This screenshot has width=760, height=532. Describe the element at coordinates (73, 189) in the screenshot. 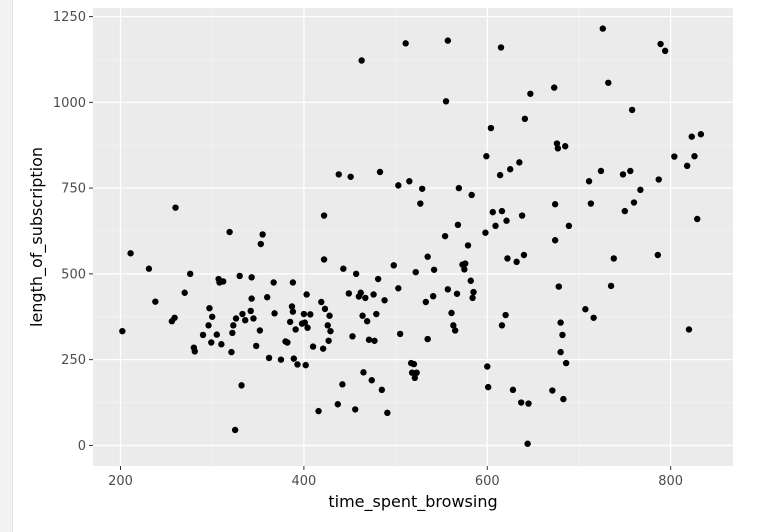

I see `y-tick-label: 750` at that location.